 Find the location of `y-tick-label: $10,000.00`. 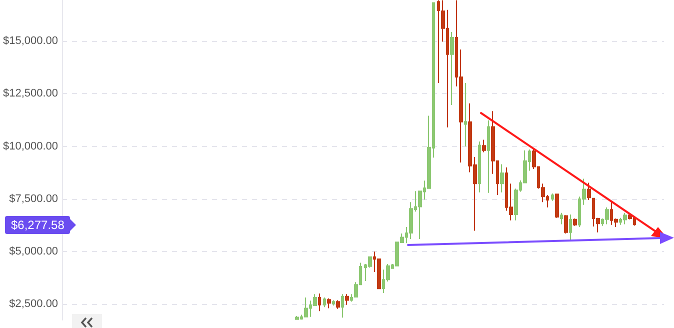

y-tick-label: $10,000.00 is located at coordinates (30, 146).